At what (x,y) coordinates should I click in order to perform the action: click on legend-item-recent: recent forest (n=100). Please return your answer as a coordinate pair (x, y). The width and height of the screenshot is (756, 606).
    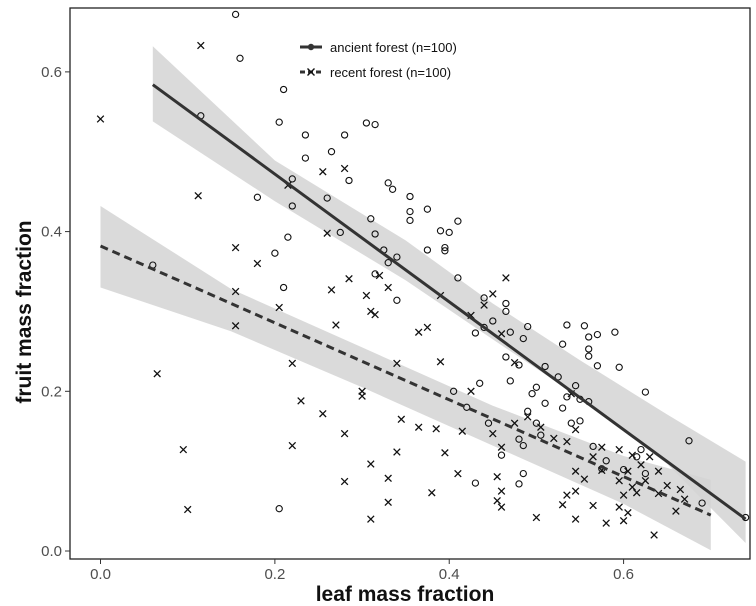
    Looking at the image, I should click on (375, 72).